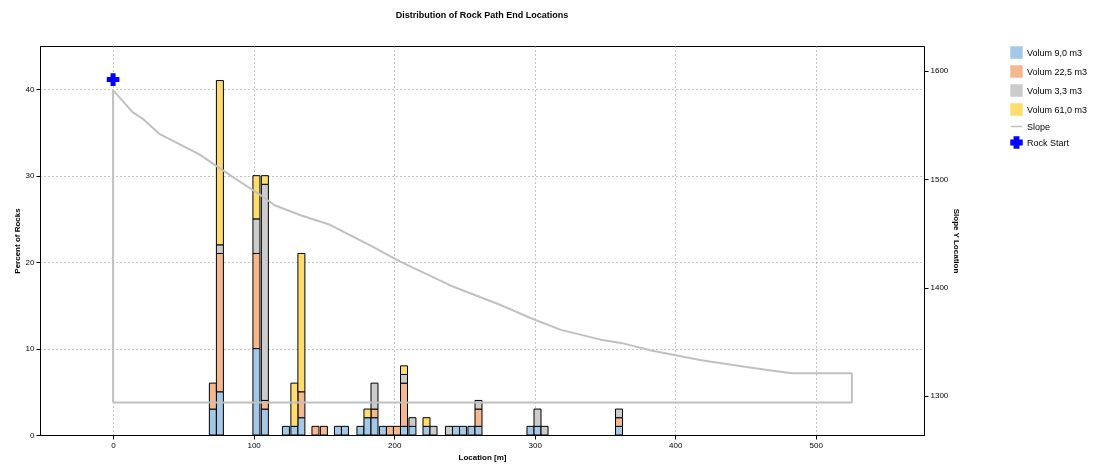  Describe the element at coordinates (1057, 109) in the screenshot. I see `legend-label: Volum 61,0 m3` at that location.